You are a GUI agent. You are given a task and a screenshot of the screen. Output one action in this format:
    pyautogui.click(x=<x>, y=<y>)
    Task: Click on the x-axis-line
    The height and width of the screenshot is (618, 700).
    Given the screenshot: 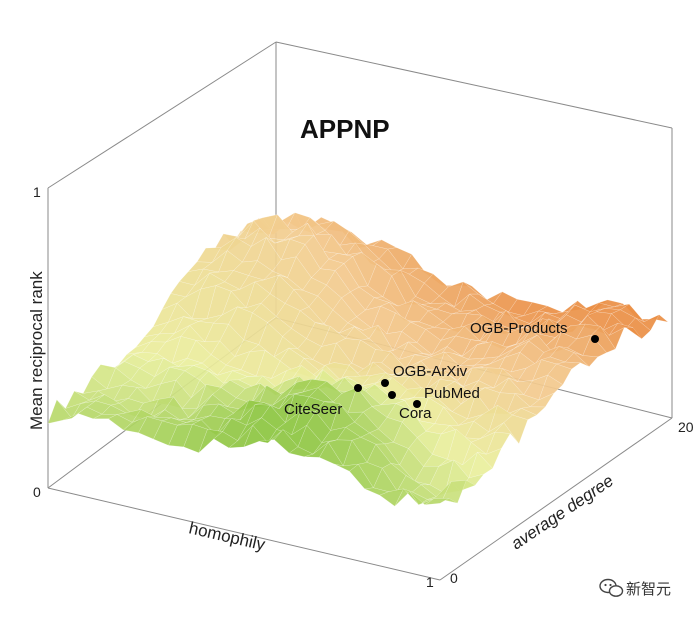 What is the action you would take?
    pyautogui.click(x=244, y=534)
    